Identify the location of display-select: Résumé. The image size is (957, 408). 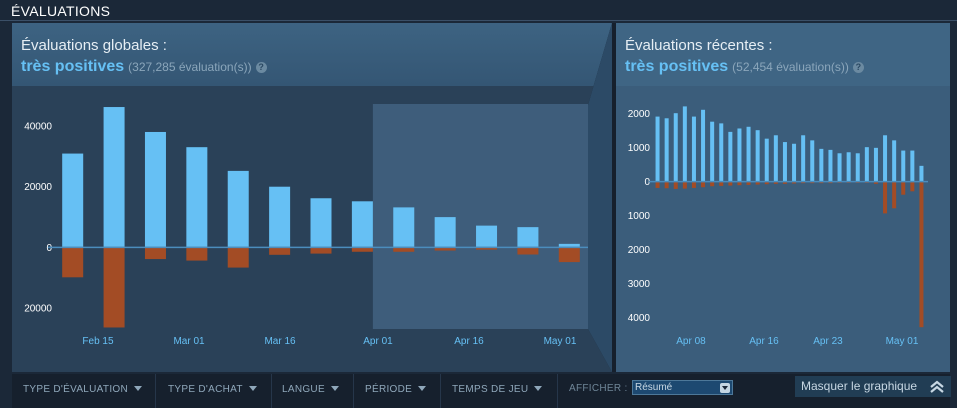
(682, 387).